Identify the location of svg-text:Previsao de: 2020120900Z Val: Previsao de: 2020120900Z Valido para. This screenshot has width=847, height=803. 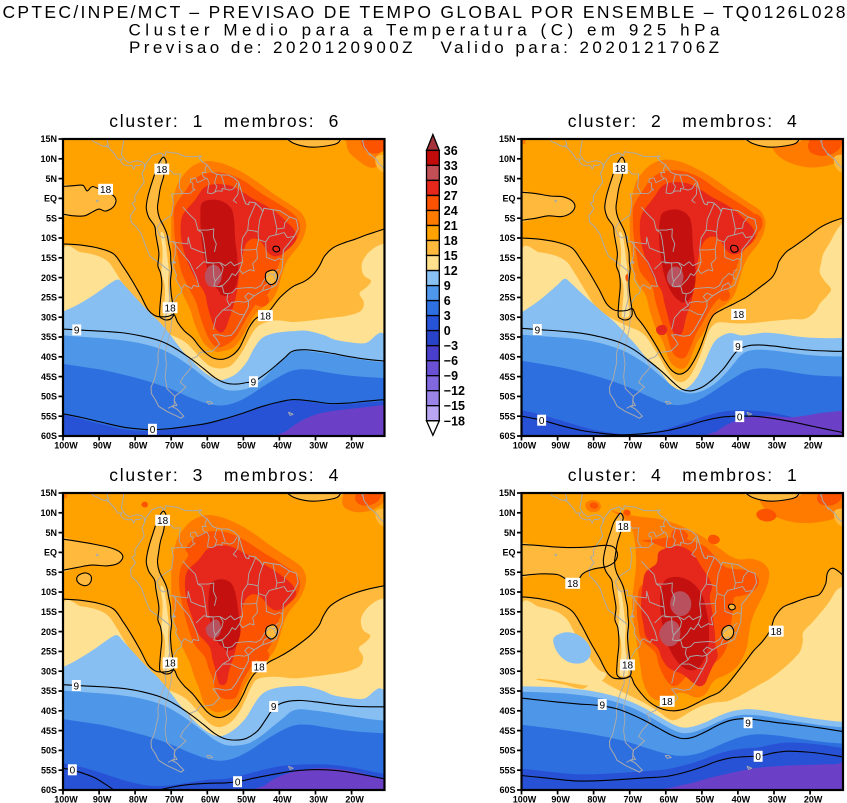
(424, 47).